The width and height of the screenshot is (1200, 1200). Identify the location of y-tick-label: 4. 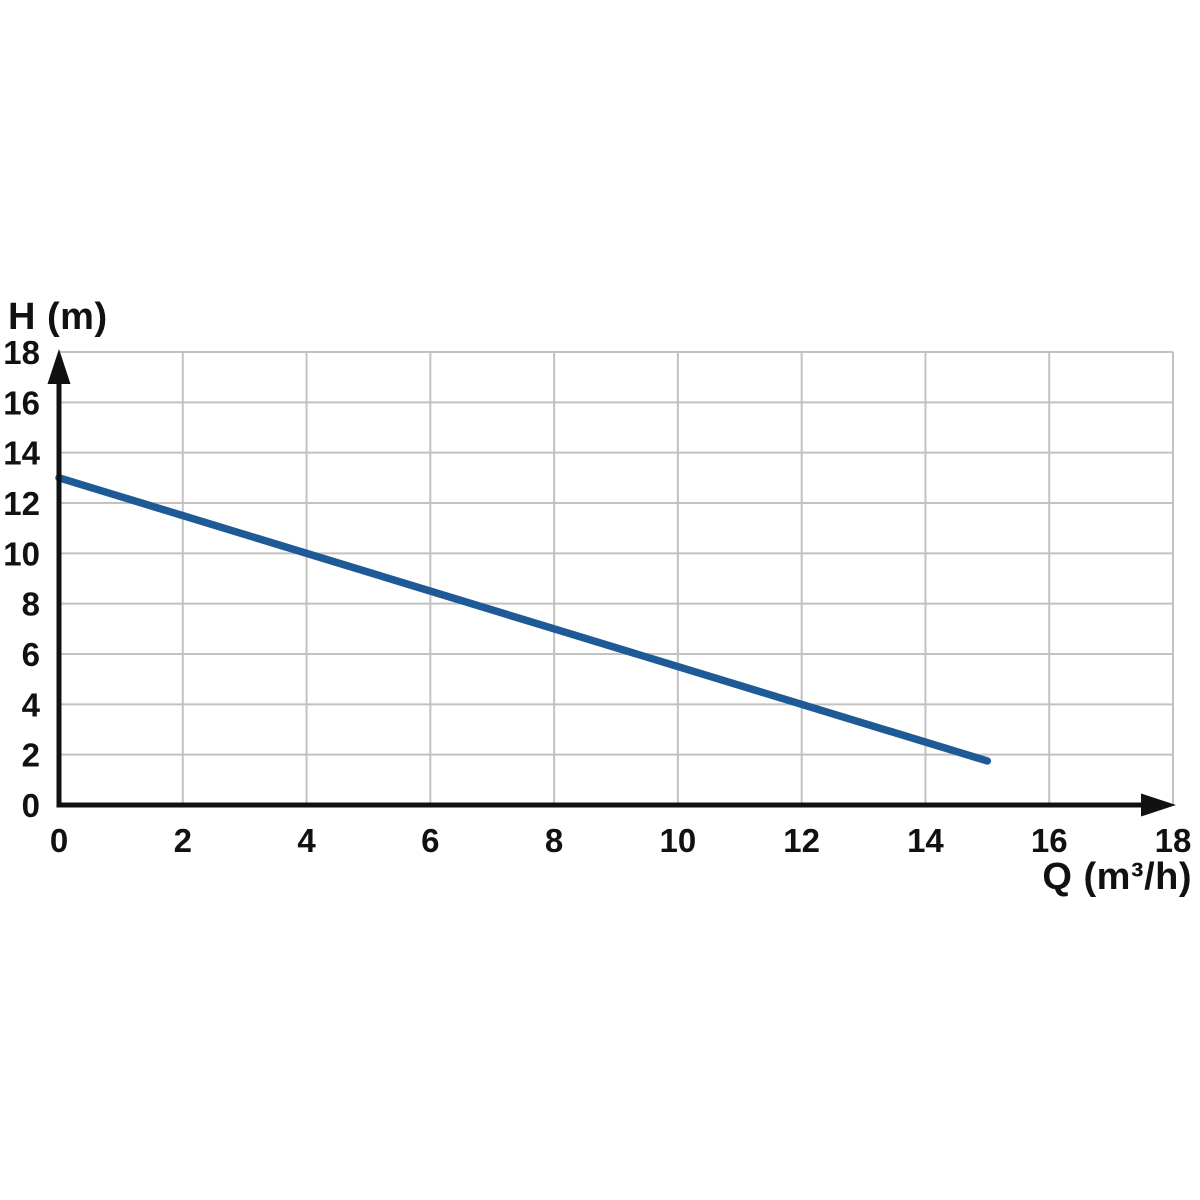
(31, 704).